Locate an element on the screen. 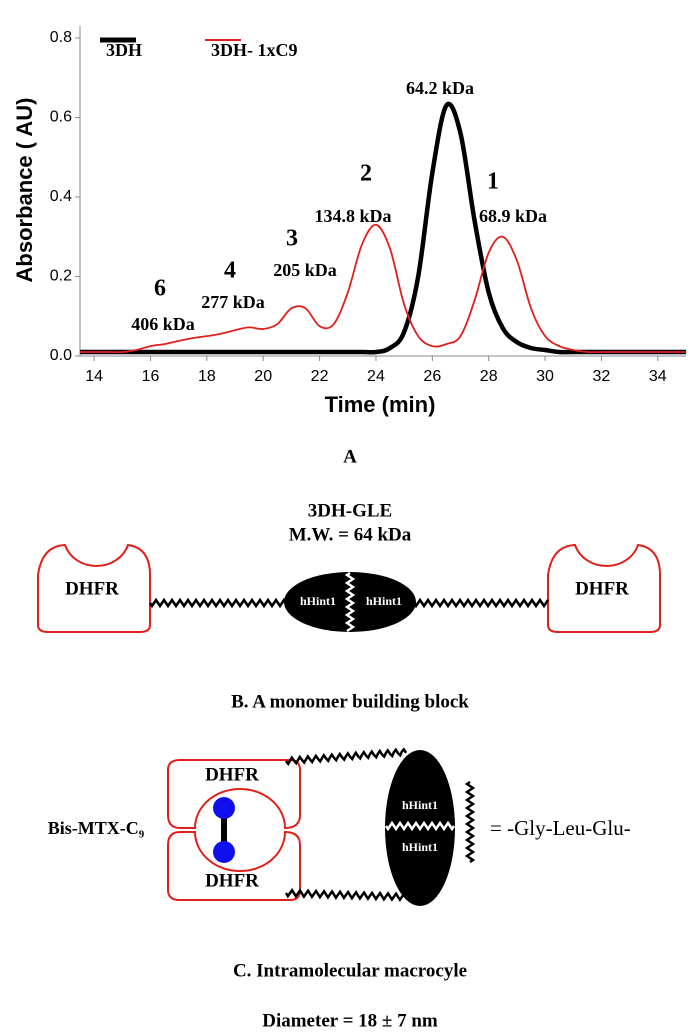  series-line is located at coordinates (382, 288).